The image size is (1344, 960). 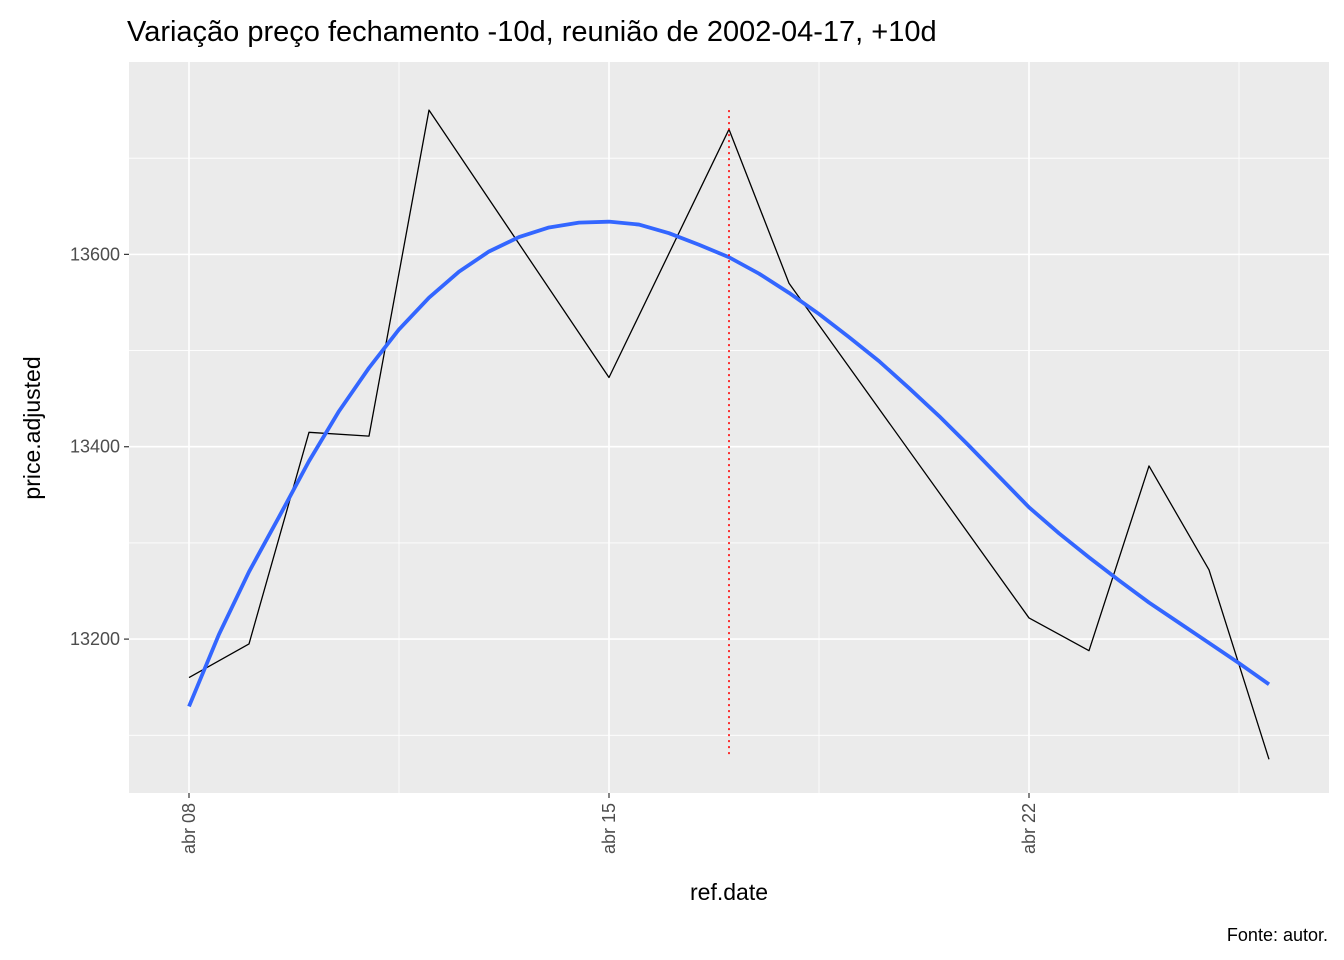 What do you see at coordinates (95, 639) in the screenshot?
I see `y-tick-label: 13200` at bounding box center [95, 639].